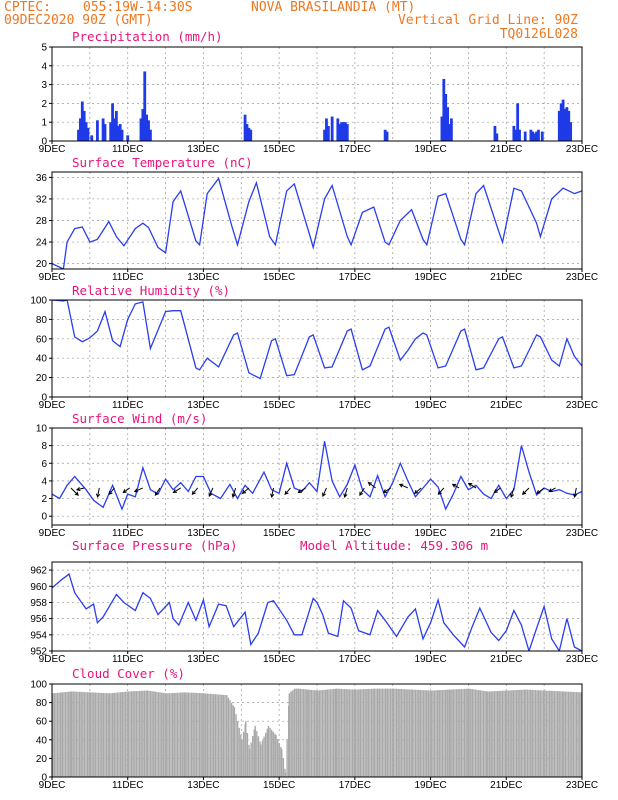 The image size is (618, 800). I want to click on y-tick-label: 952, so click(38, 652).